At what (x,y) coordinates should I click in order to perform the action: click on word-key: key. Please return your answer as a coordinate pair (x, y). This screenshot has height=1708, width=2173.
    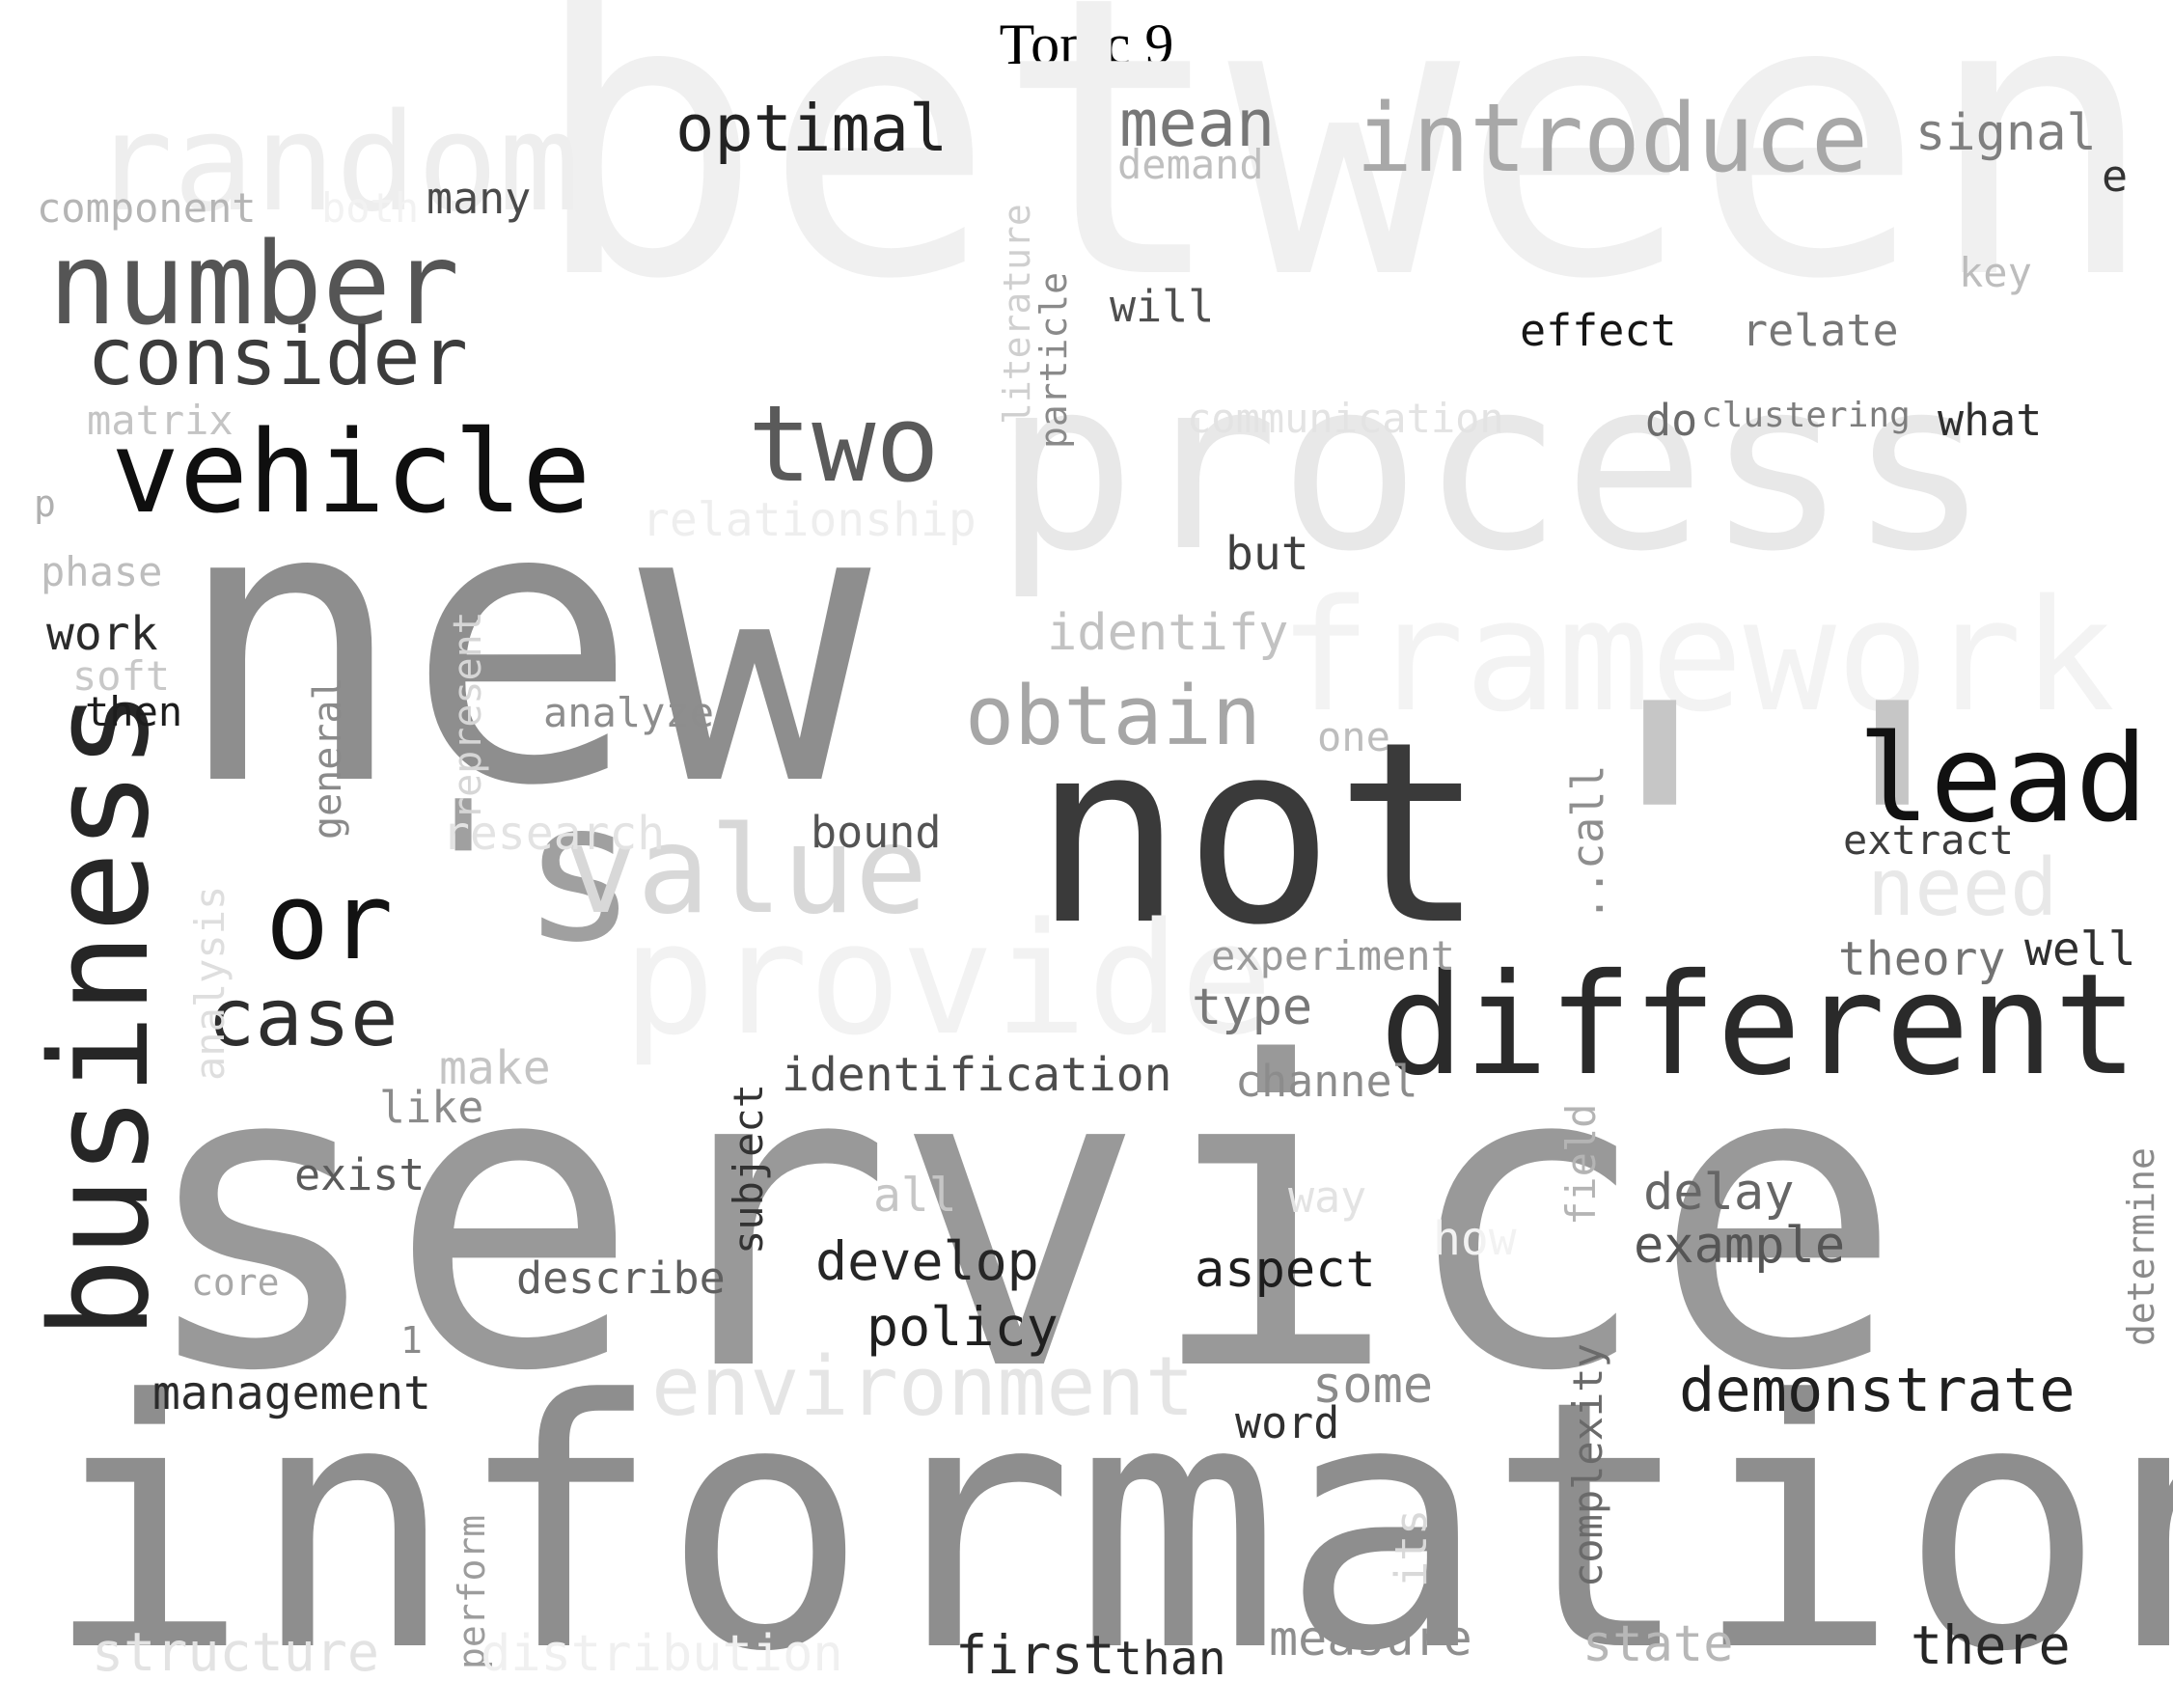
    Looking at the image, I should click on (1996, 272).